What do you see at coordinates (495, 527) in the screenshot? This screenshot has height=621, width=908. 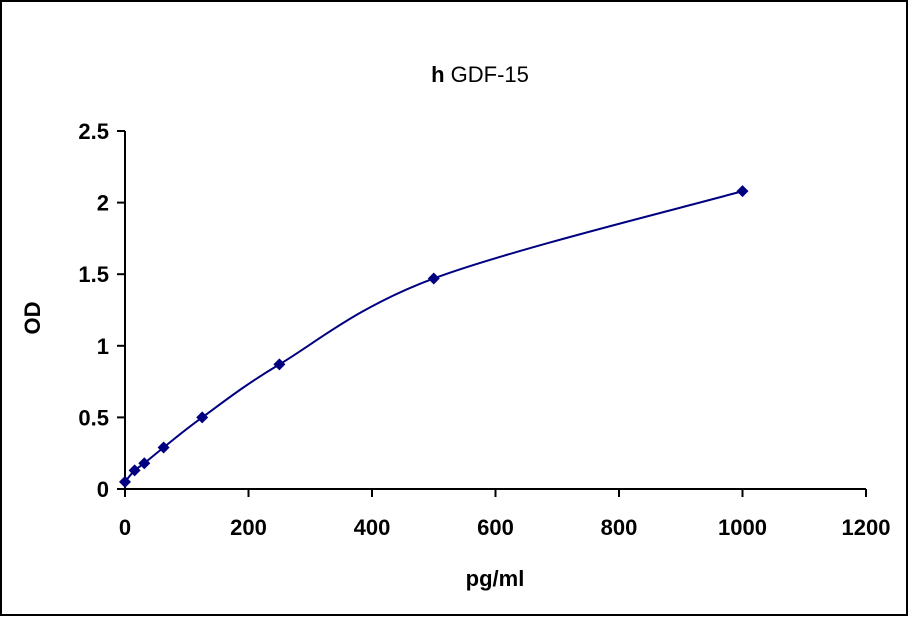 I see `x-tick-label: 600` at bounding box center [495, 527].